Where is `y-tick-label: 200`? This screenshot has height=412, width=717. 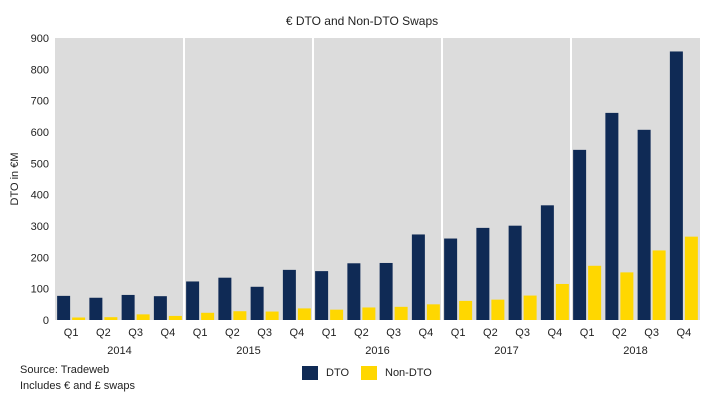 y-tick-label: 200 is located at coordinates (40, 258).